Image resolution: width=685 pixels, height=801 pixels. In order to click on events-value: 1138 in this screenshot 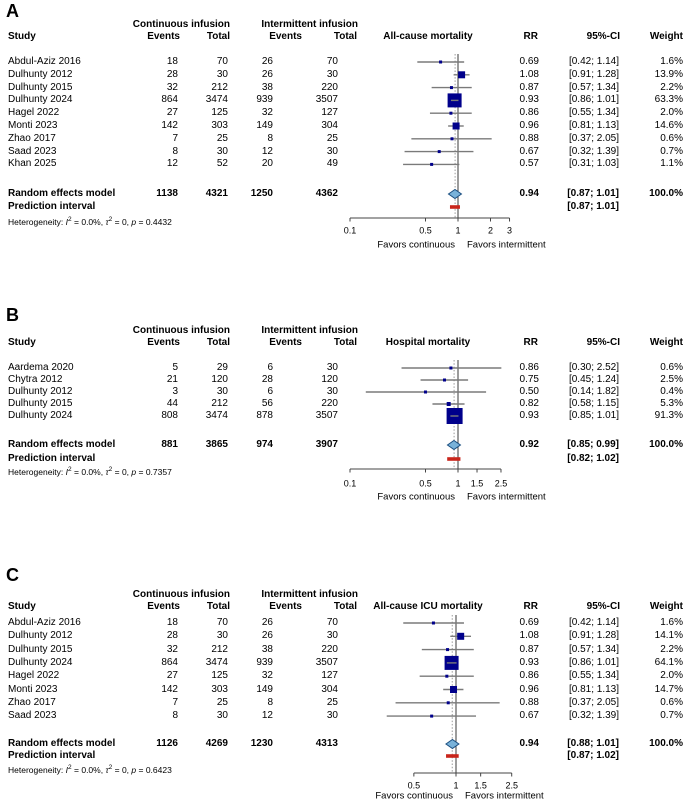, I will do `click(167, 193)`.